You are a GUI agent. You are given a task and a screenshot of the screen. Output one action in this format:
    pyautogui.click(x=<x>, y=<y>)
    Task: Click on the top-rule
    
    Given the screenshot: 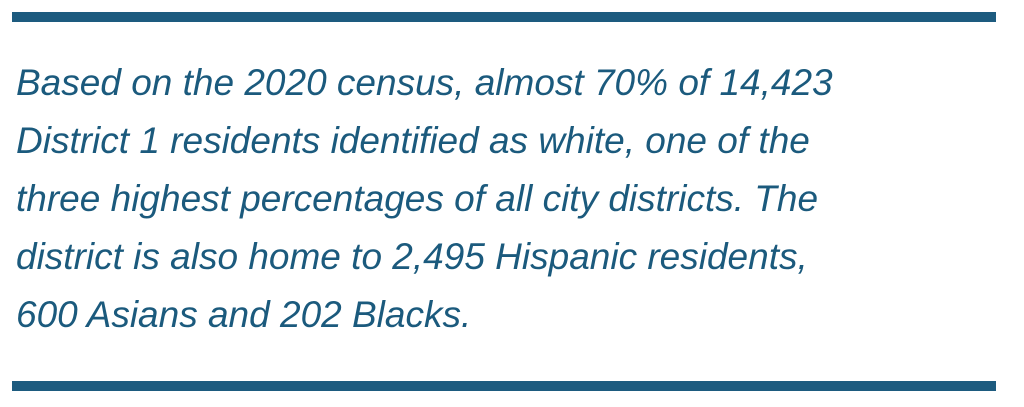 What is the action you would take?
    pyautogui.click(x=504, y=17)
    